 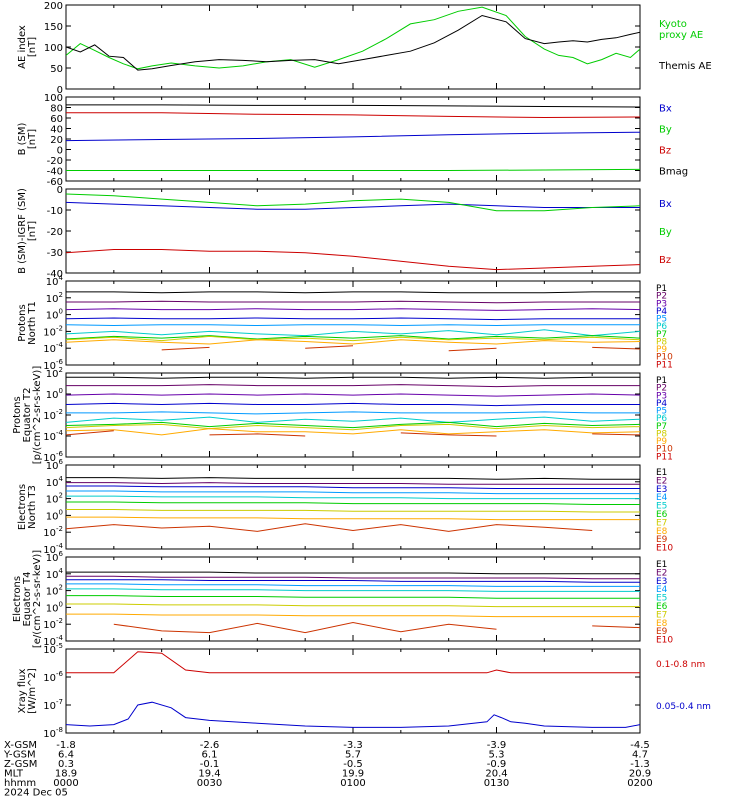 I want to click on footer-value: 0000, so click(x=65, y=783).